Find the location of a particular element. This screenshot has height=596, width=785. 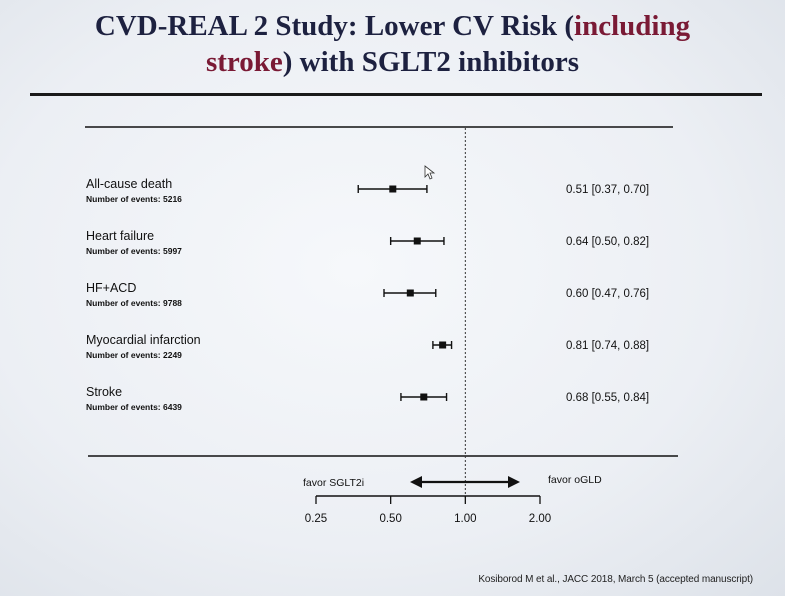

row-events-label: Number of events: 5997 is located at coordinates (134, 251).